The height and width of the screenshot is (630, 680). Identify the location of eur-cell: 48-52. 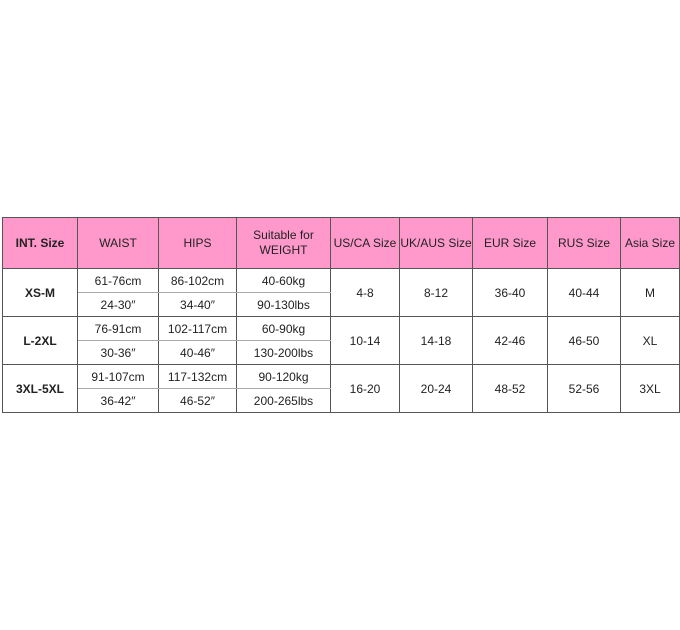
(510, 388).